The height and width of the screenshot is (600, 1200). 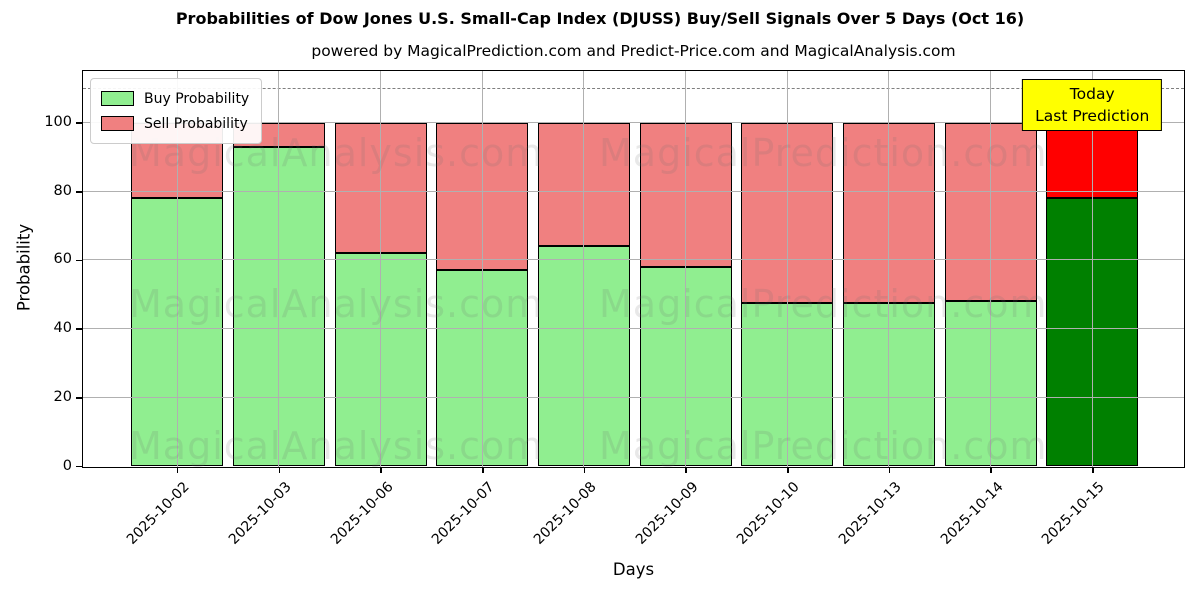 What do you see at coordinates (62, 328) in the screenshot?
I see `y-tick-label: 40` at bounding box center [62, 328].